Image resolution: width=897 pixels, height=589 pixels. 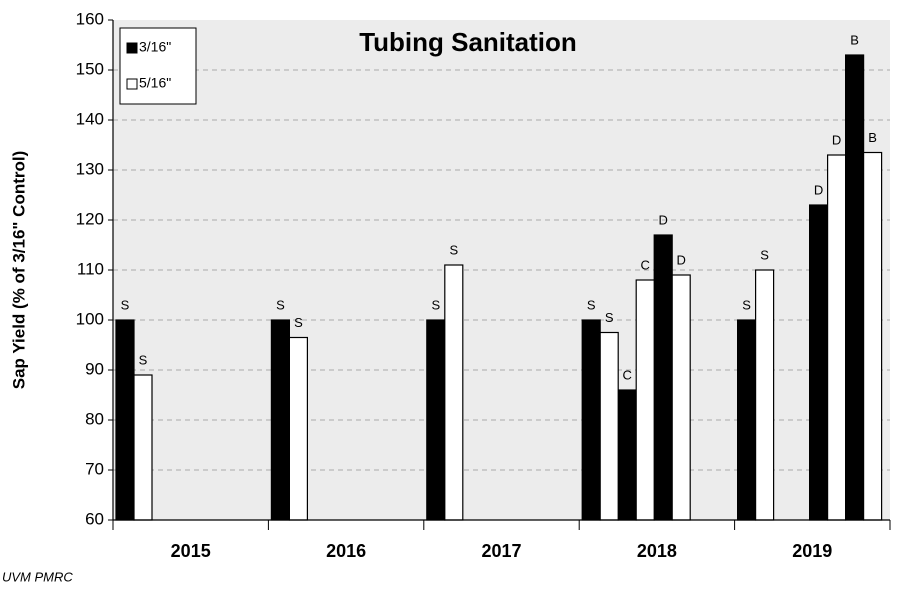 I want to click on y-tick-label: 100, so click(x=90, y=318).